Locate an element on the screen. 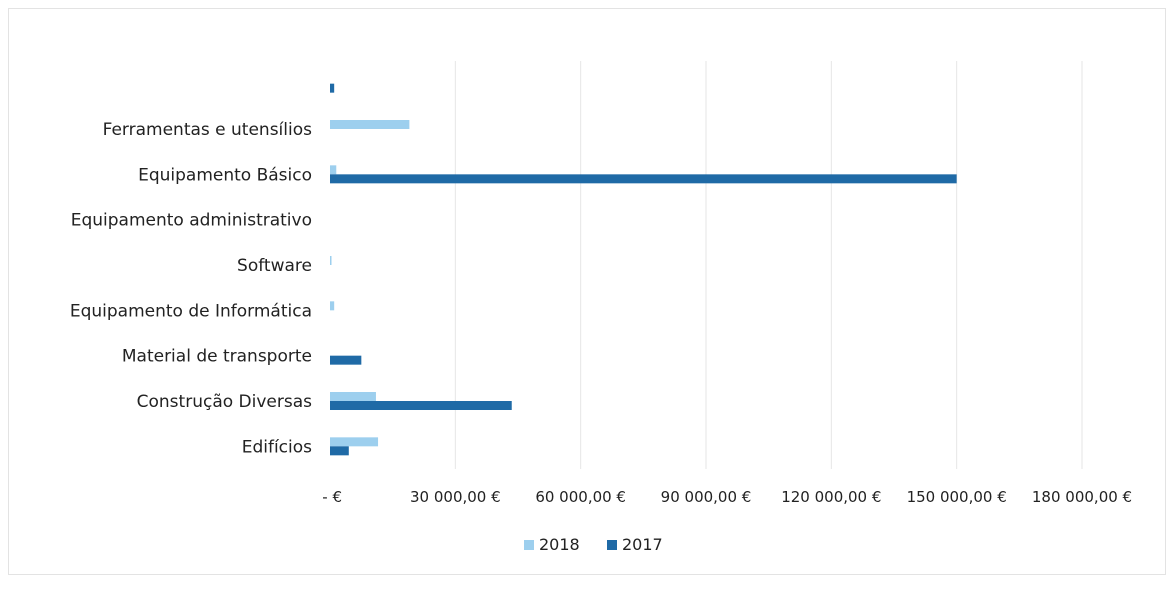 This screenshot has width=1174, height=592. legend-swatch-2017 is located at coordinates (612, 545).